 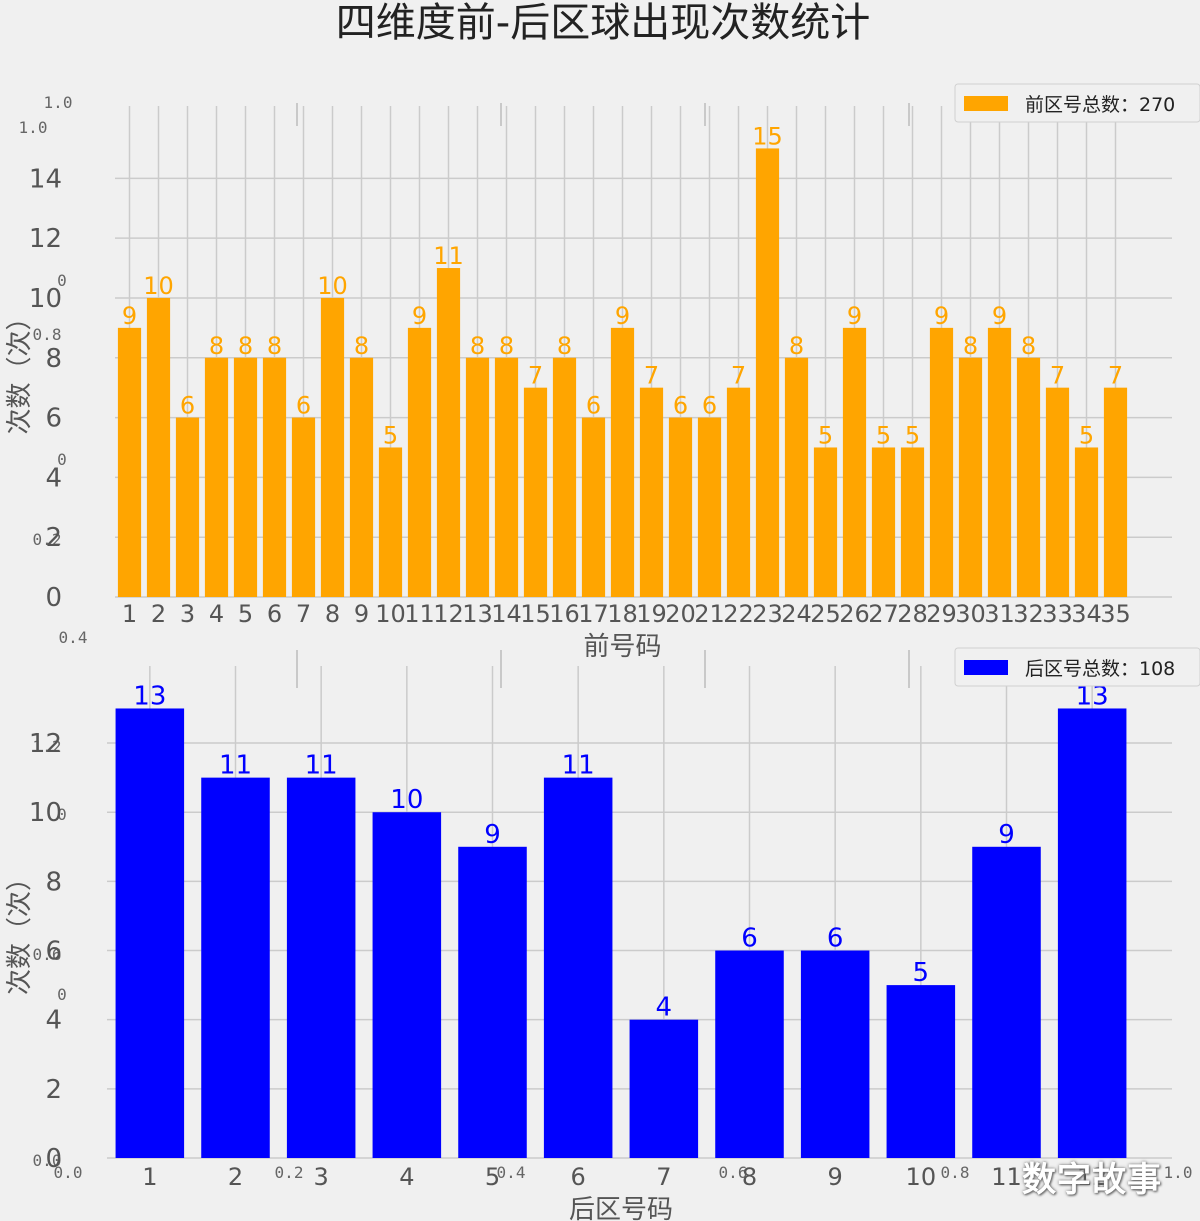 What do you see at coordinates (1100, 105) in the screenshot?
I see `legend-label: 前区号总数：270` at bounding box center [1100, 105].